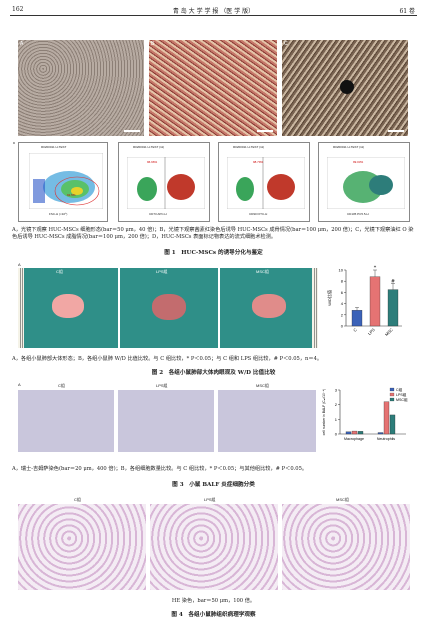 The width and height of the screenshot is (427, 627). I want to click on fig4-caption: HE 染色，bar＝50 μm，100 倍。, so click(213, 601).